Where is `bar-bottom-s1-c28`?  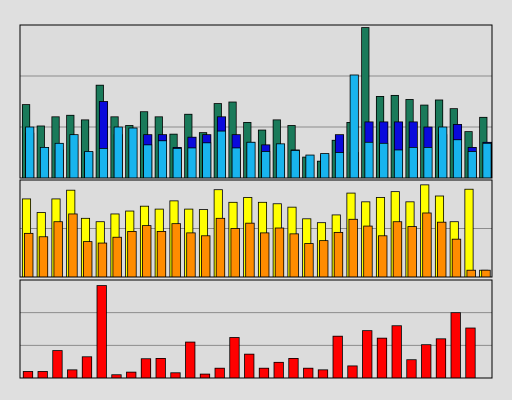 bar-bottom-s1-c28 is located at coordinates (426, 361).